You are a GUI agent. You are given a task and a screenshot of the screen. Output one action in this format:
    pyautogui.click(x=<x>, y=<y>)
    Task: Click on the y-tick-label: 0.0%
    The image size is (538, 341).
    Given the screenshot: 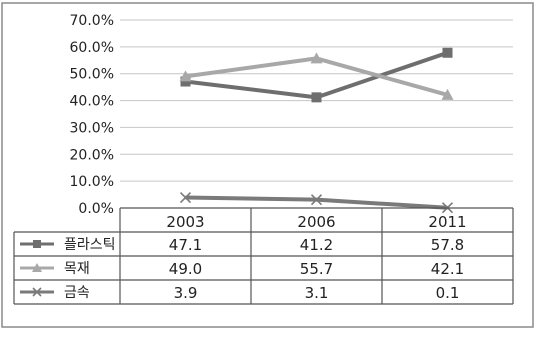 What is the action you would take?
    pyautogui.click(x=96, y=209)
    